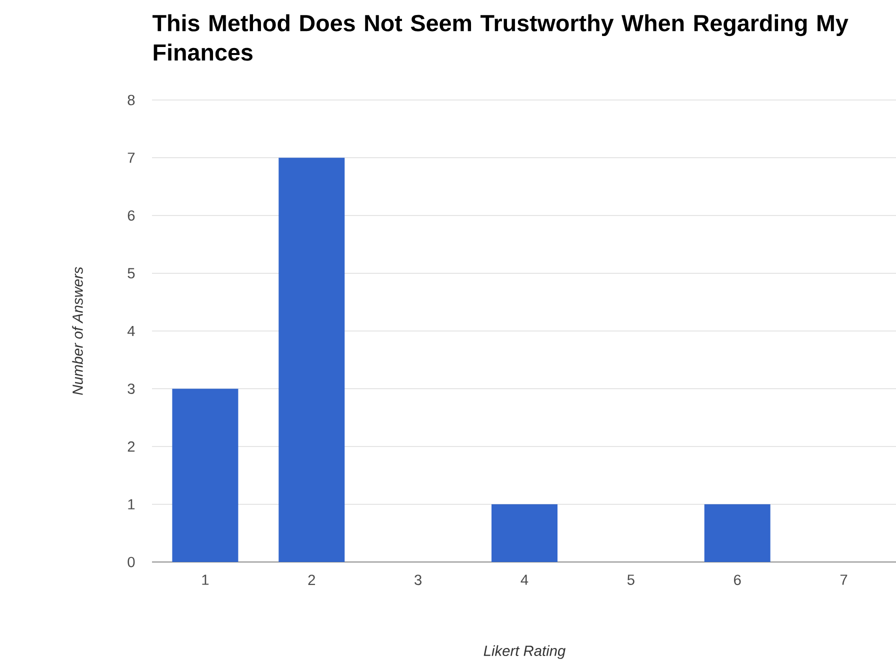  Describe the element at coordinates (500, 37) in the screenshot. I see `chart-title: This Method Does Not Seem Trustworthy When Regarding My Finances` at that location.